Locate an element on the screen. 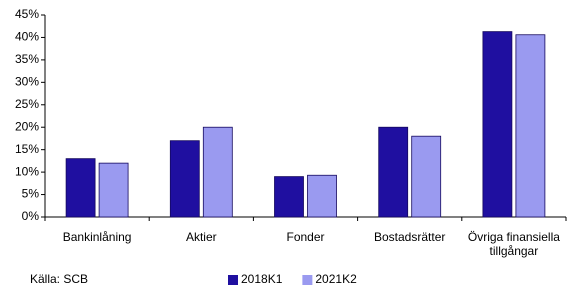 The width and height of the screenshot is (574, 299). source: Källa: SCB is located at coordinates (59, 279).